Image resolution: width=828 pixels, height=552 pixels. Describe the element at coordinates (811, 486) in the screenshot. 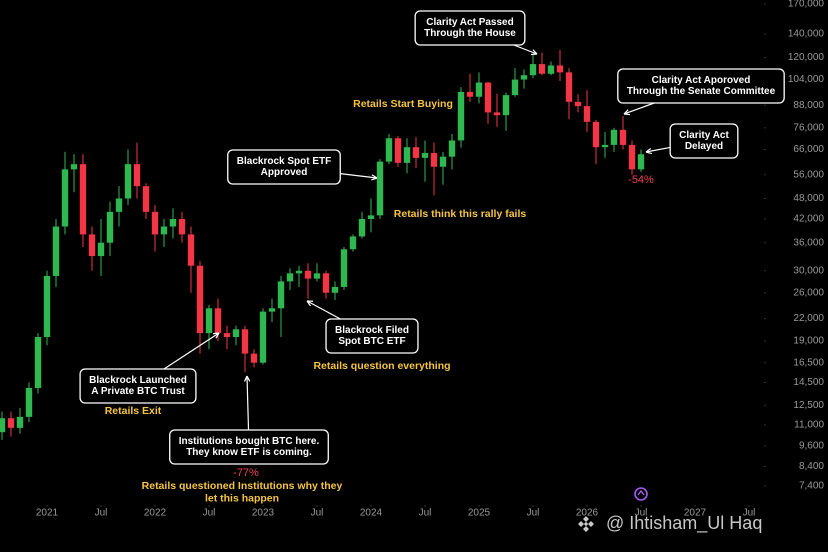

I see `y-tick-label: 7,400` at that location.